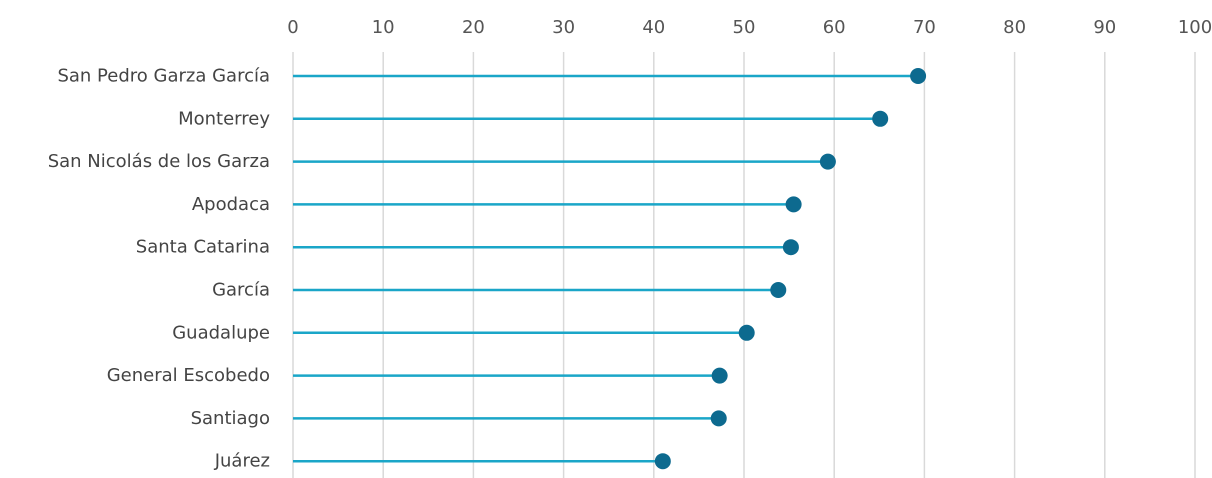 The width and height of the screenshot is (1212, 478). I want to click on category-label: Juárez, so click(242, 461).